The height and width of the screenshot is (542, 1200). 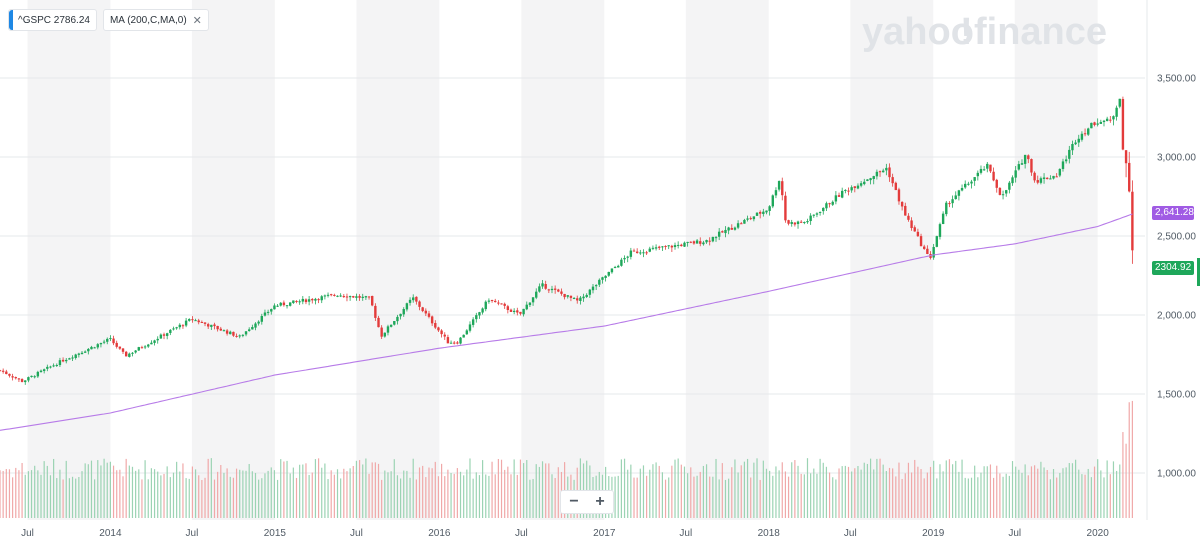 I want to click on y-tick-label: 1,000.00, so click(x=1176, y=474).